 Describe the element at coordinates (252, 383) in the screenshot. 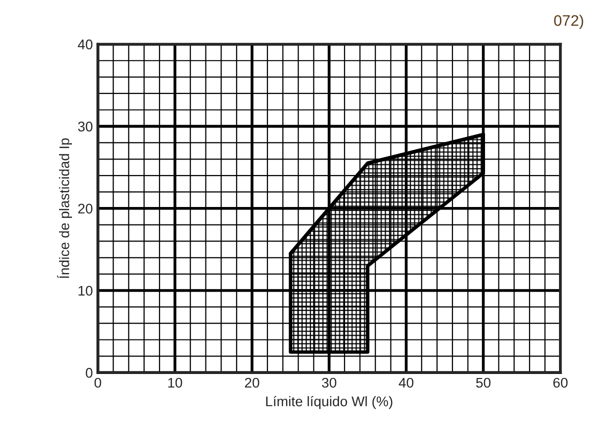

I see `x-tick-label: 20` at that location.